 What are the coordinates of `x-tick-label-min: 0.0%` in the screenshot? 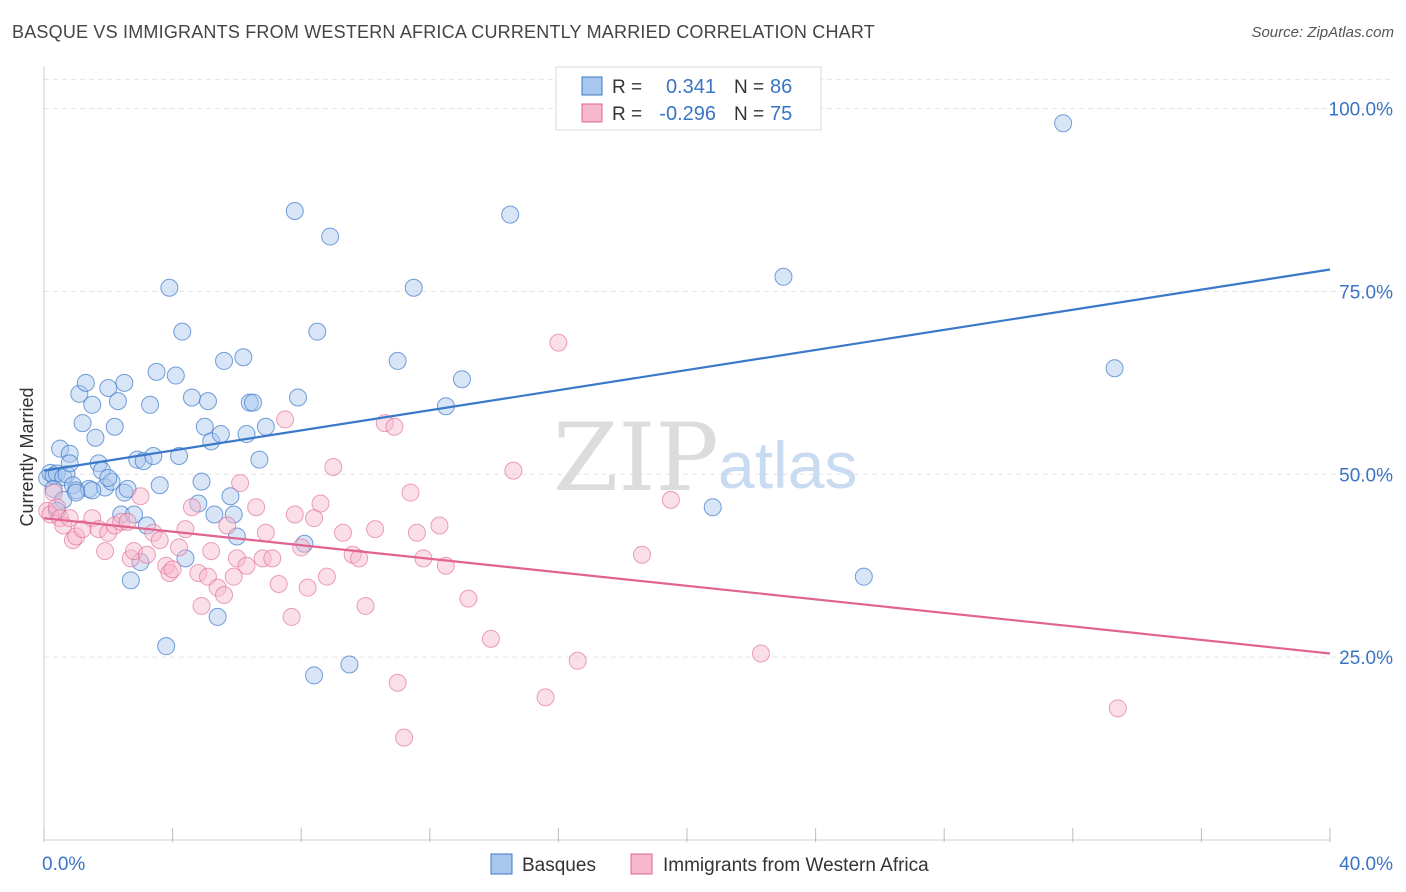 It's located at (63, 864).